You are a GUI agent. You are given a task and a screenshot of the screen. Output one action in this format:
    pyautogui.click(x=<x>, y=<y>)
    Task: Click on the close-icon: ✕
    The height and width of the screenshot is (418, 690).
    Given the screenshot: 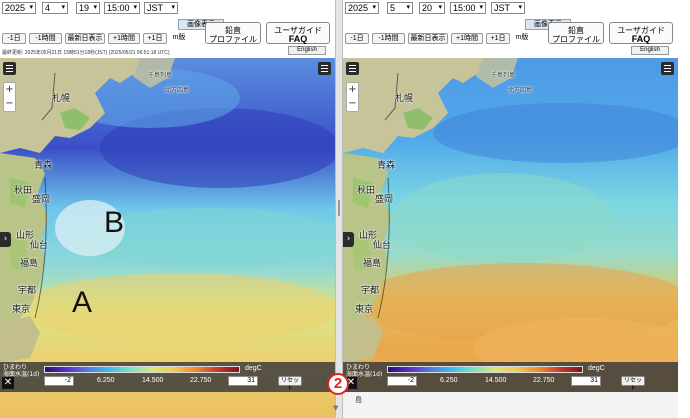 What is the action you would take?
    pyautogui.click(x=8, y=383)
    